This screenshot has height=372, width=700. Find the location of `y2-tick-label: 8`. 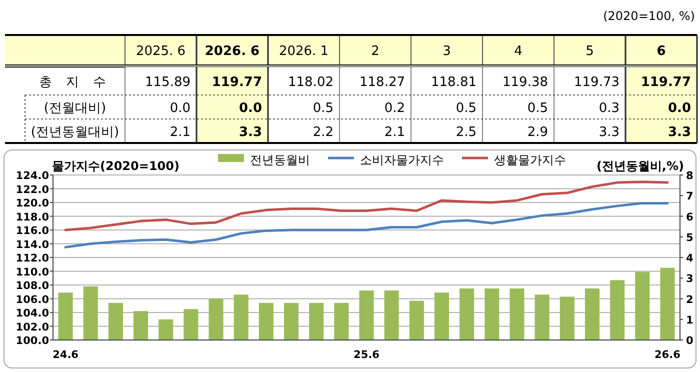

y2-tick-label: 8 is located at coordinates (690, 176).